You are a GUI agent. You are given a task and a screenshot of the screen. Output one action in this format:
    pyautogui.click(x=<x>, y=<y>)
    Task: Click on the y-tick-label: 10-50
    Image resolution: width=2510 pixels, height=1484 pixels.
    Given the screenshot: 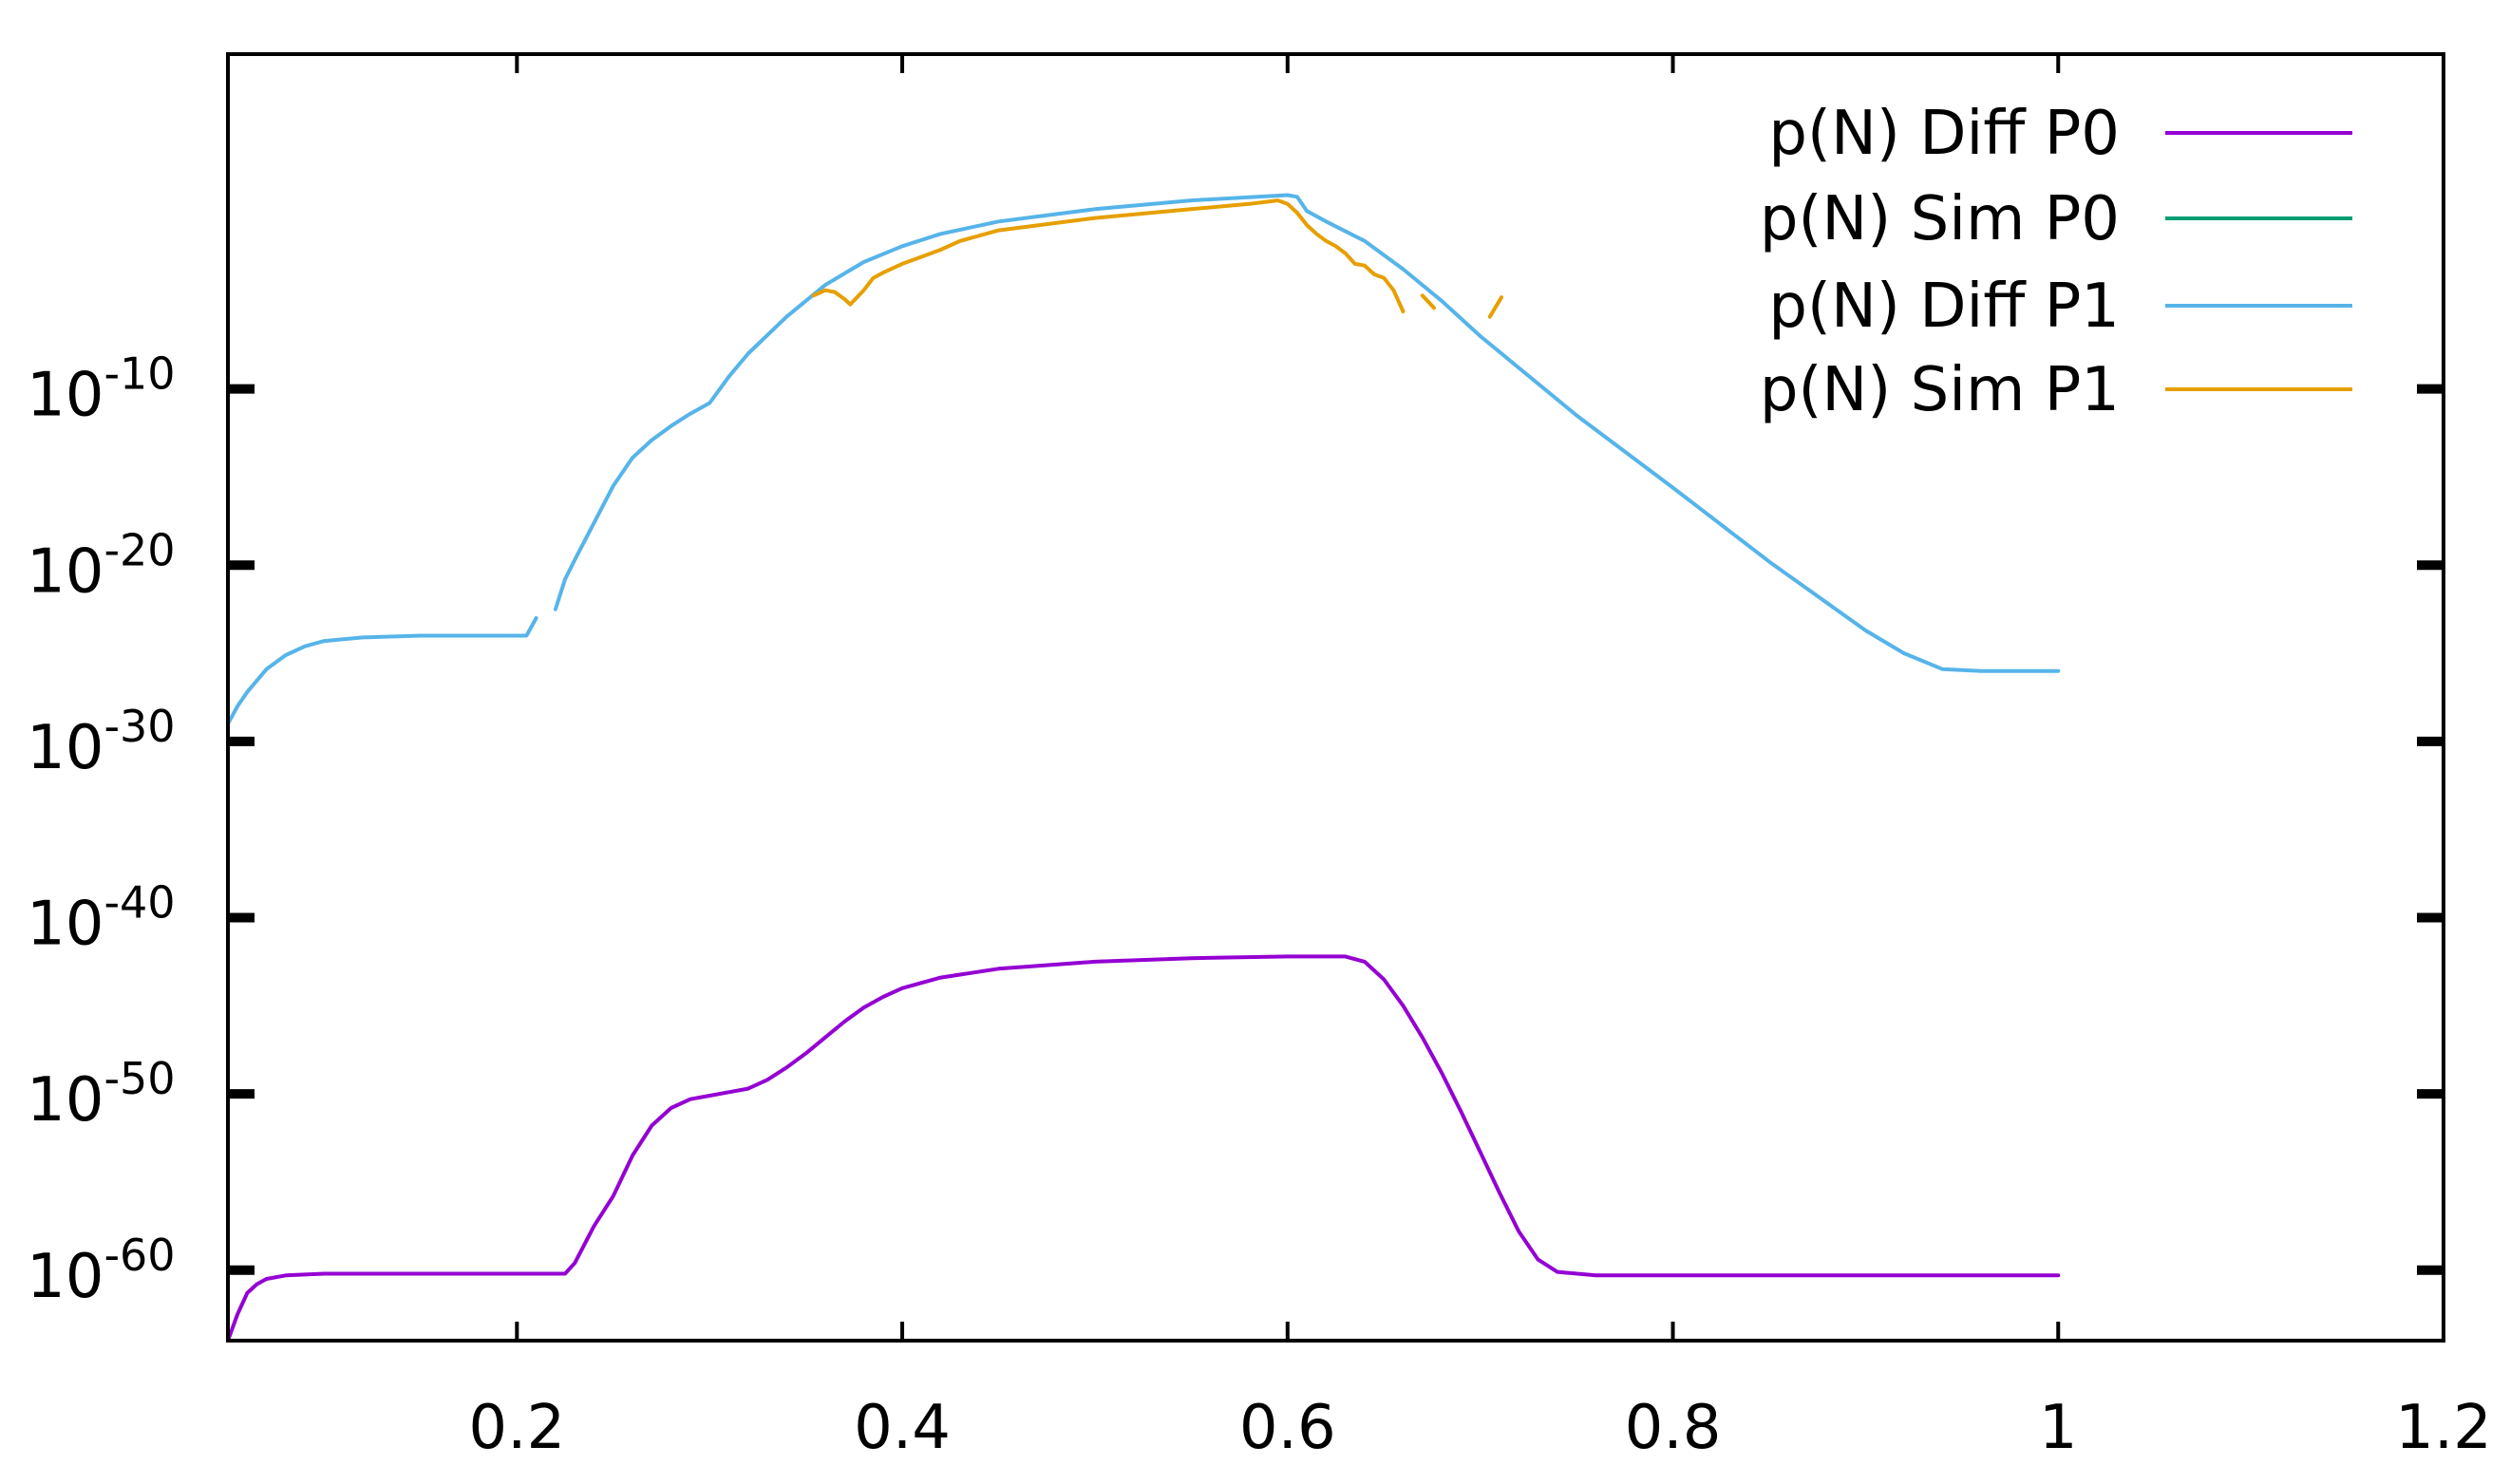 What is the action you would take?
    pyautogui.click(x=101, y=1094)
    